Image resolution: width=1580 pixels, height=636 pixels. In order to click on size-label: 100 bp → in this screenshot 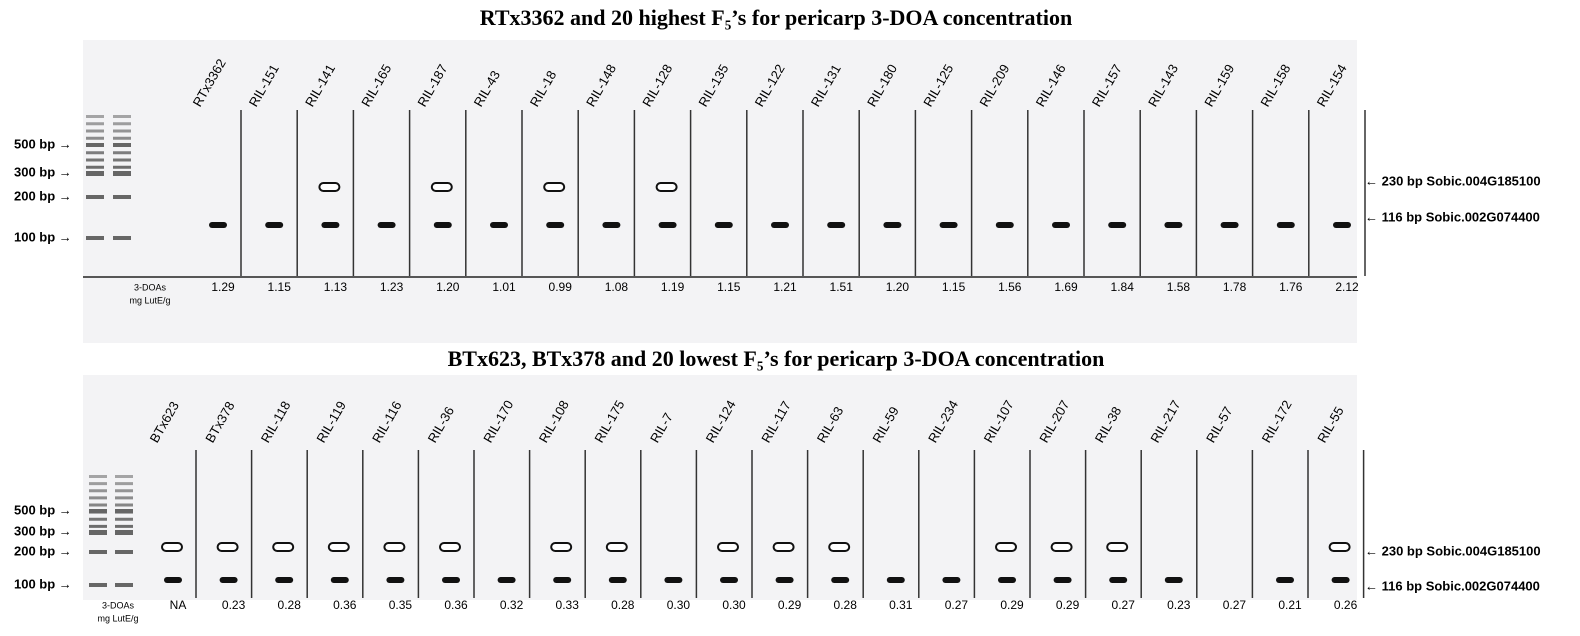, I will do `click(43, 236)`.